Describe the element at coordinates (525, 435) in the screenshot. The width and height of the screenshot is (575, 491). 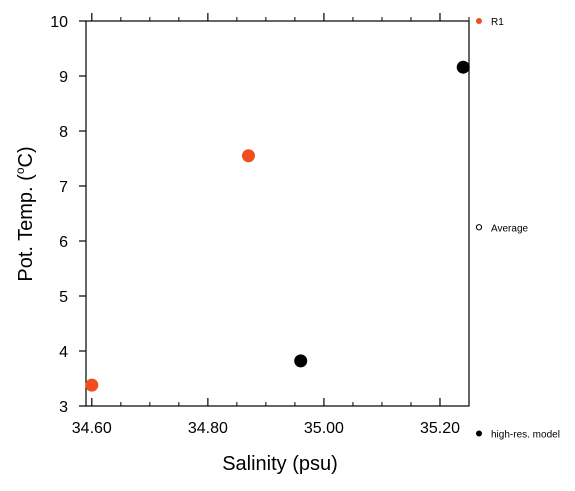
I see `legend-label: high-res. model` at that location.